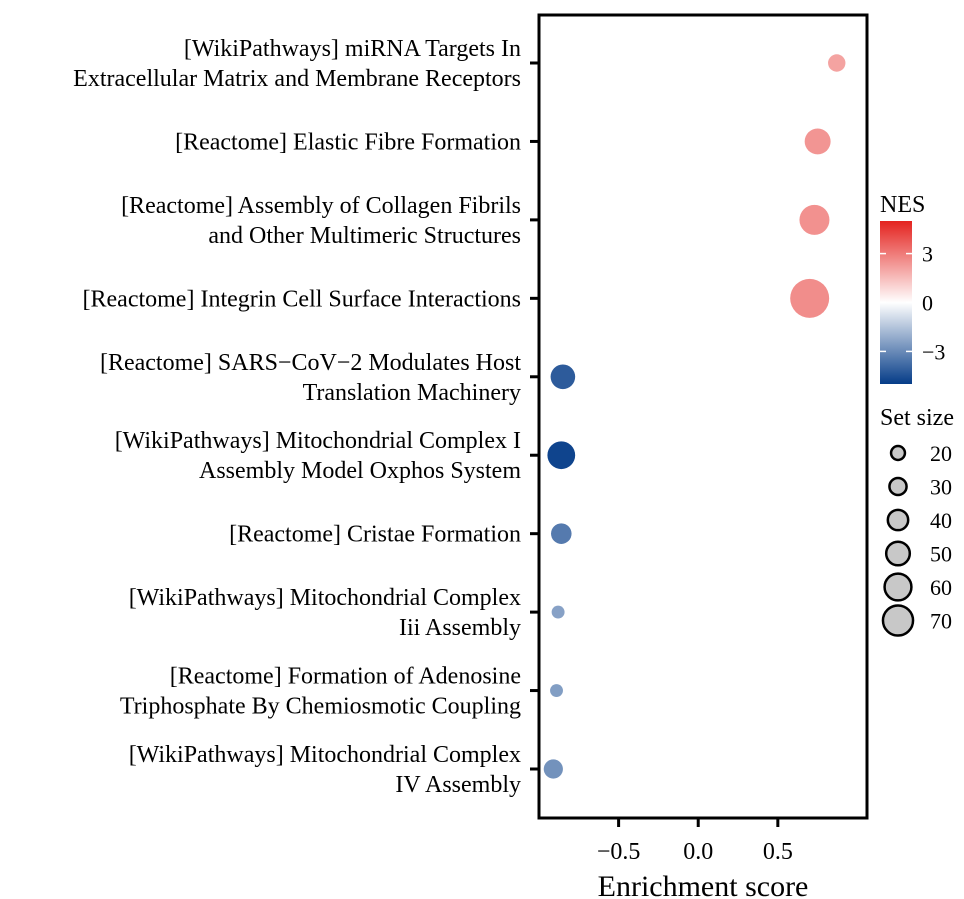 Image resolution: width=964 pixels, height=899 pixels. Describe the element at coordinates (902, 205) in the screenshot. I see `nes-legend-title: NES` at that location.